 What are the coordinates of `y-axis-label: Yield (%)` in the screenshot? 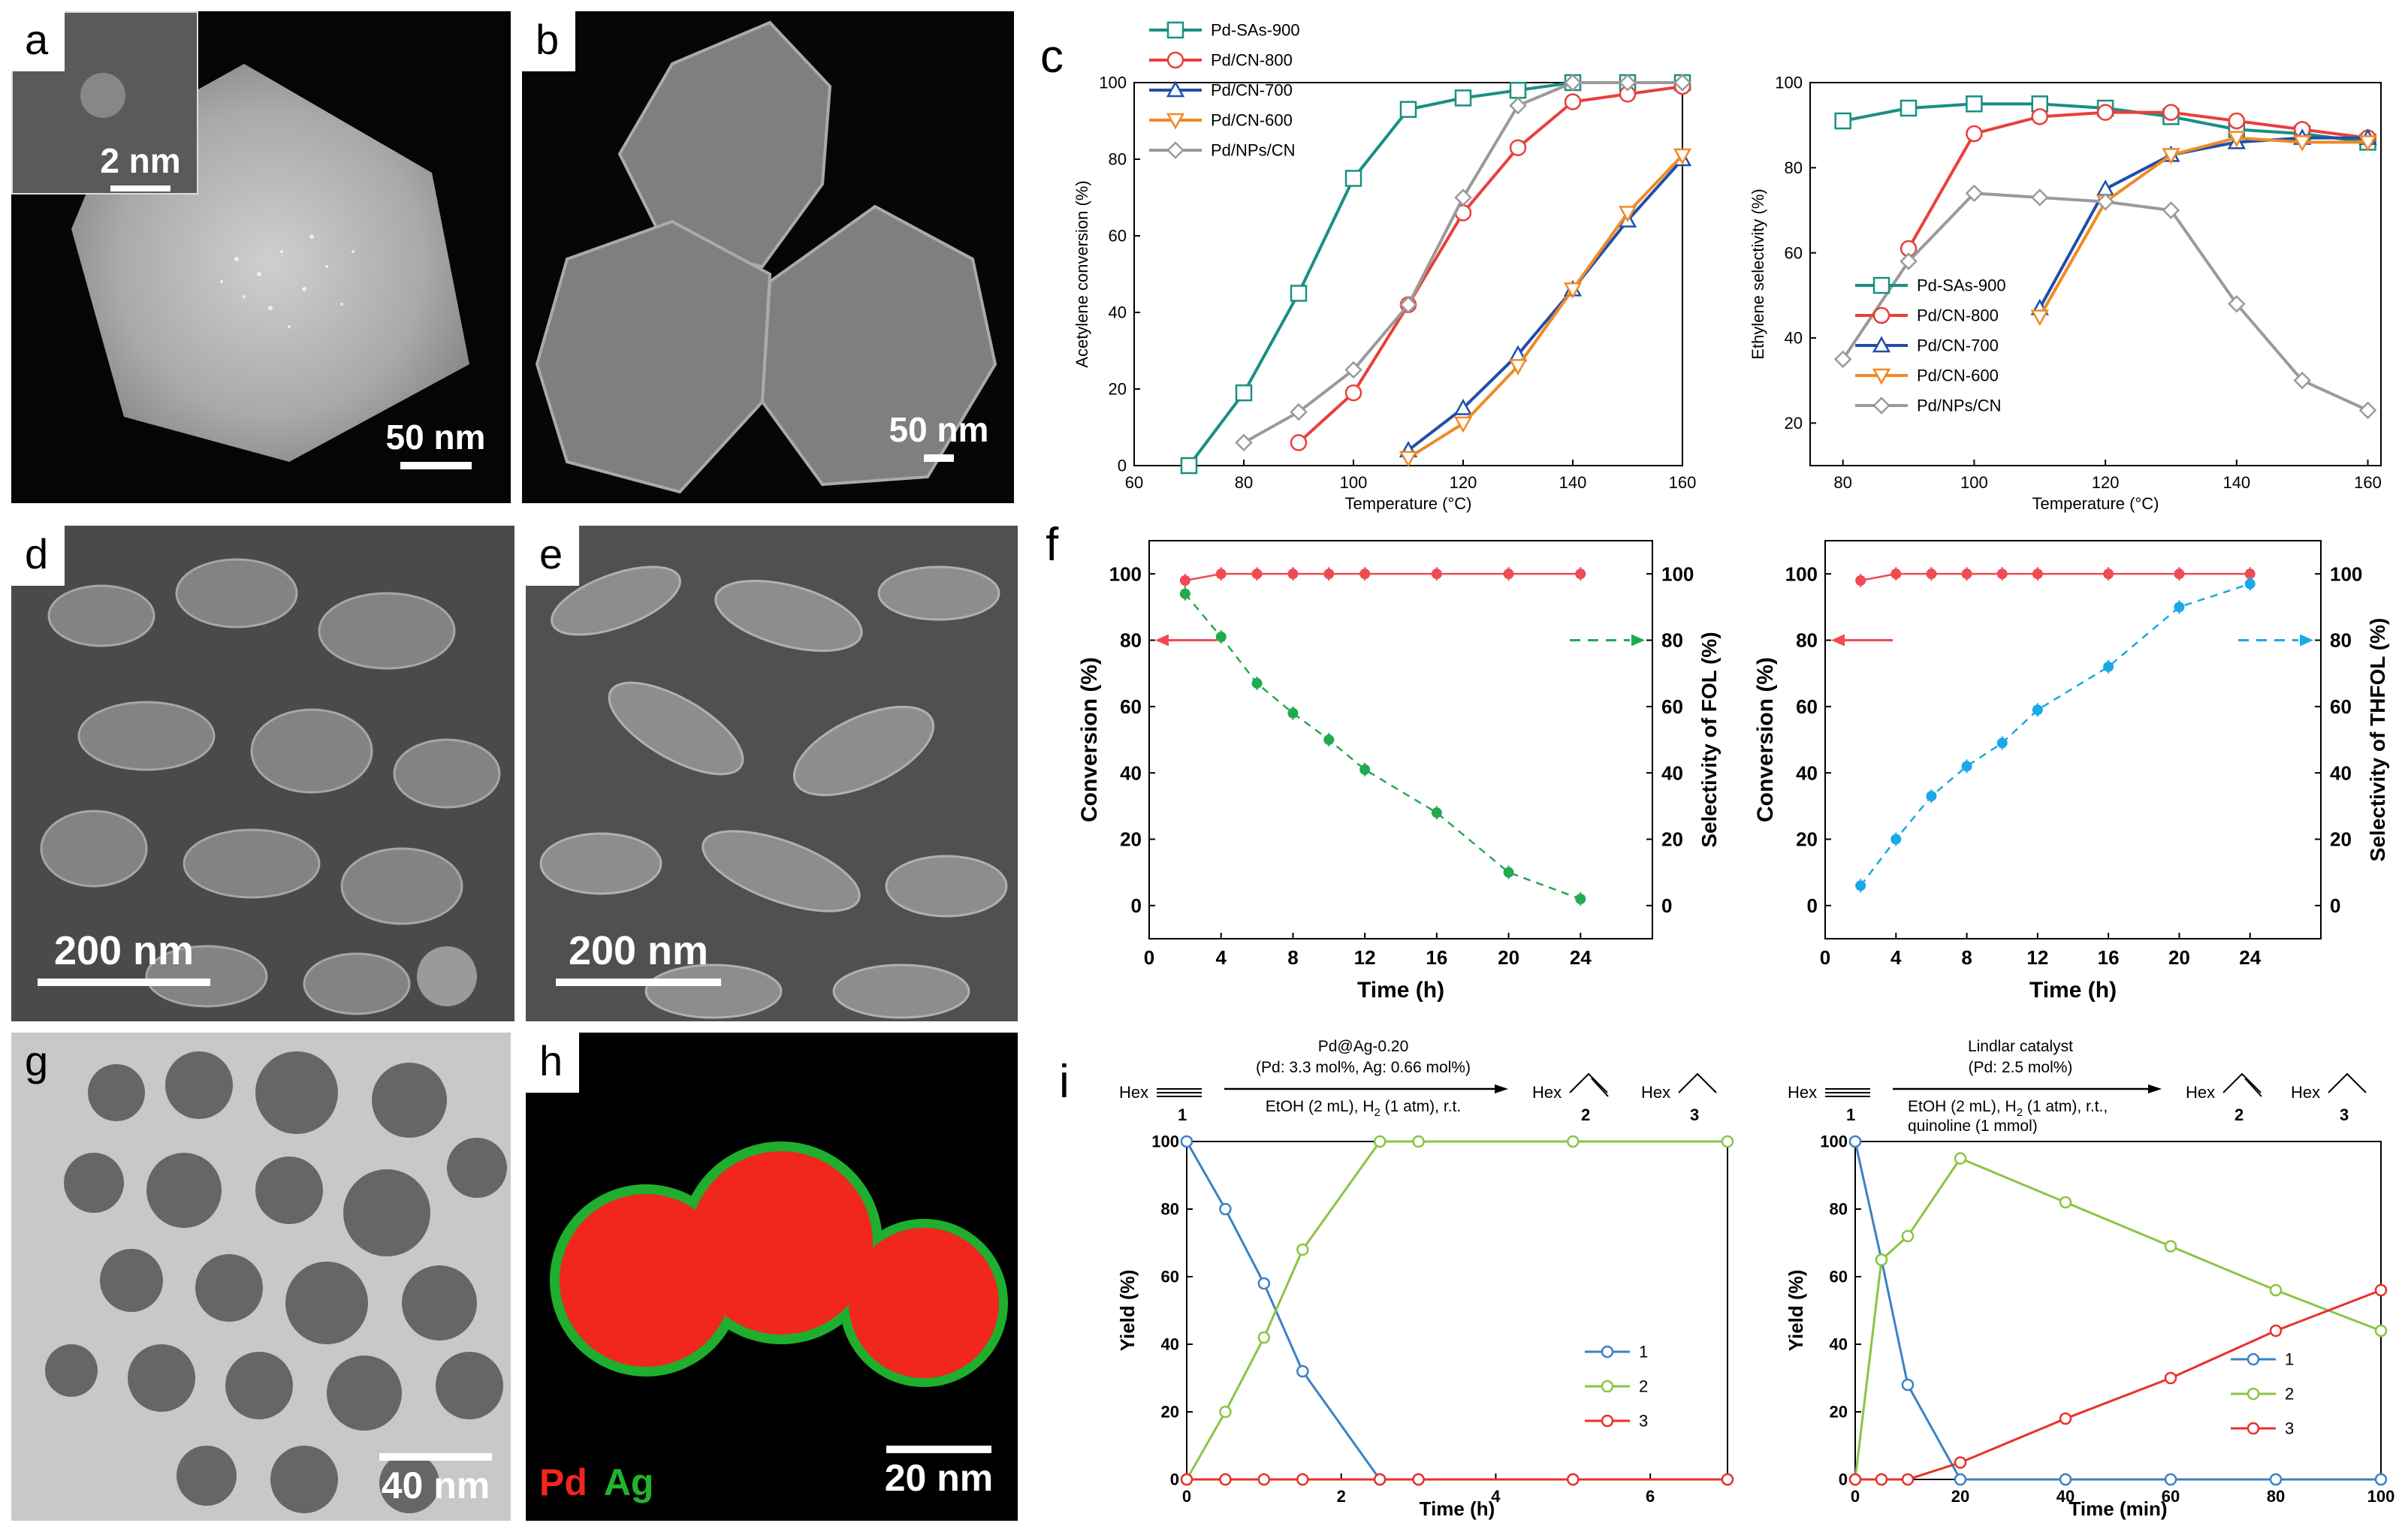 It's located at (1796, 1311).